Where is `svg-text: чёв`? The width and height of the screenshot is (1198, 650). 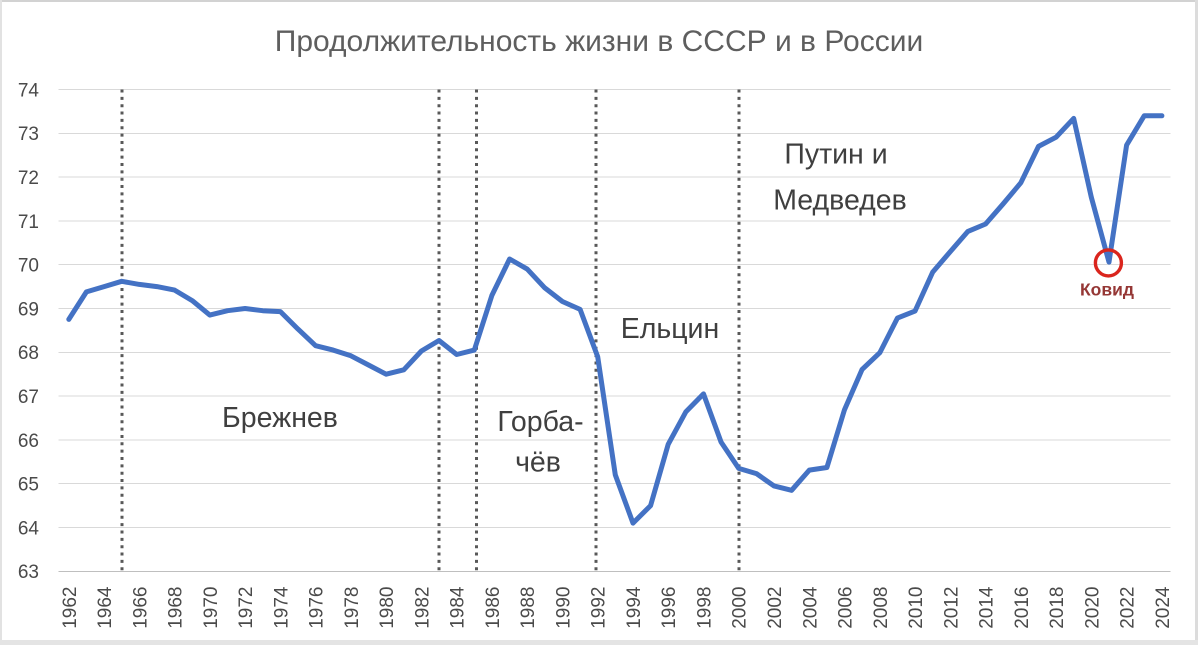 svg-text: чёв is located at coordinates (538, 463).